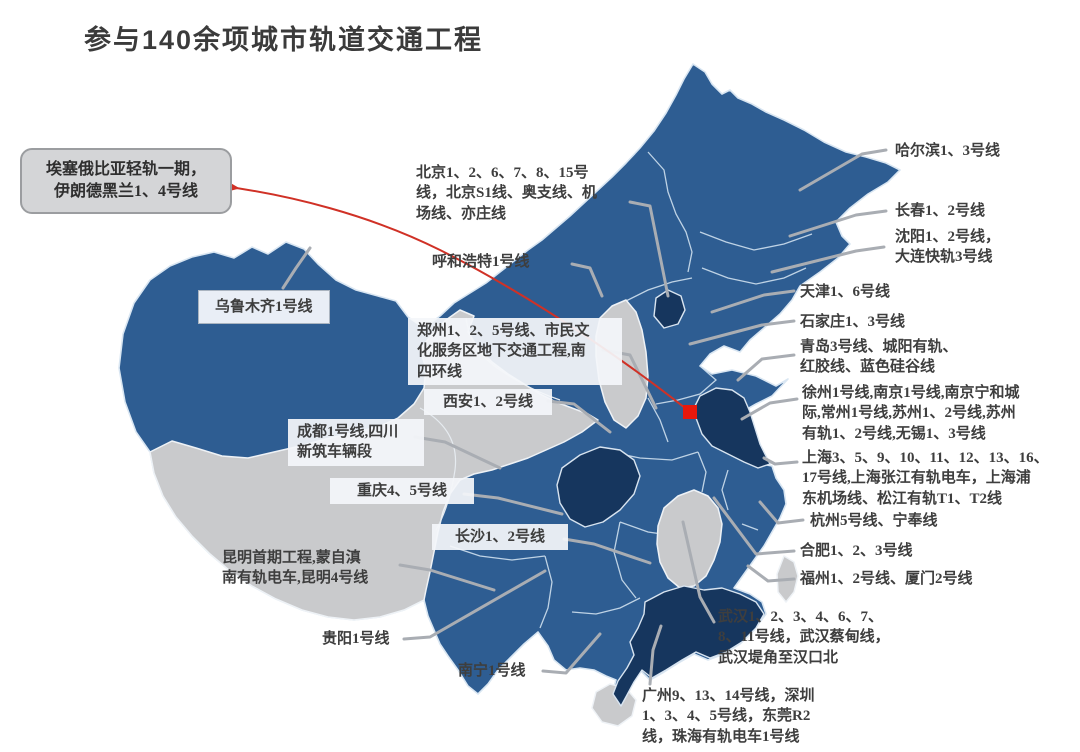 The image size is (1080, 752). Describe the element at coordinates (571, 653) in the screenshot. I see `leader-nanning` at that location.